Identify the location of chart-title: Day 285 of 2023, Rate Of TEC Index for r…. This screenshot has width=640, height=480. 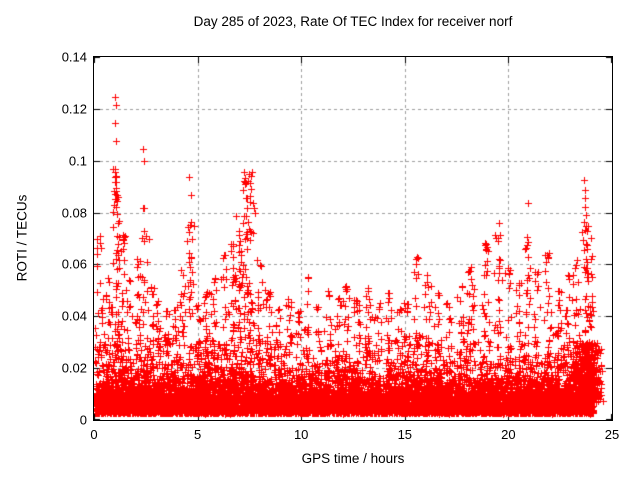
(353, 21).